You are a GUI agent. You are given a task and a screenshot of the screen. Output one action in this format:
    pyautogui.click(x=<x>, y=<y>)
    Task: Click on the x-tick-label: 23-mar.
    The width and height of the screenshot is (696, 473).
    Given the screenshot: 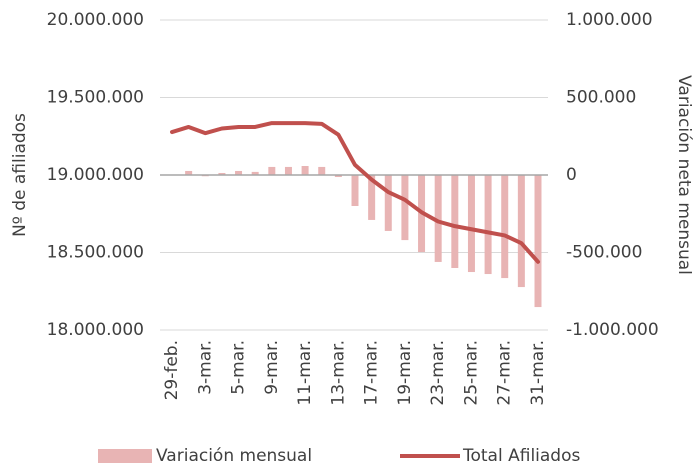 What is the action you would take?
    pyautogui.click(x=438, y=373)
    